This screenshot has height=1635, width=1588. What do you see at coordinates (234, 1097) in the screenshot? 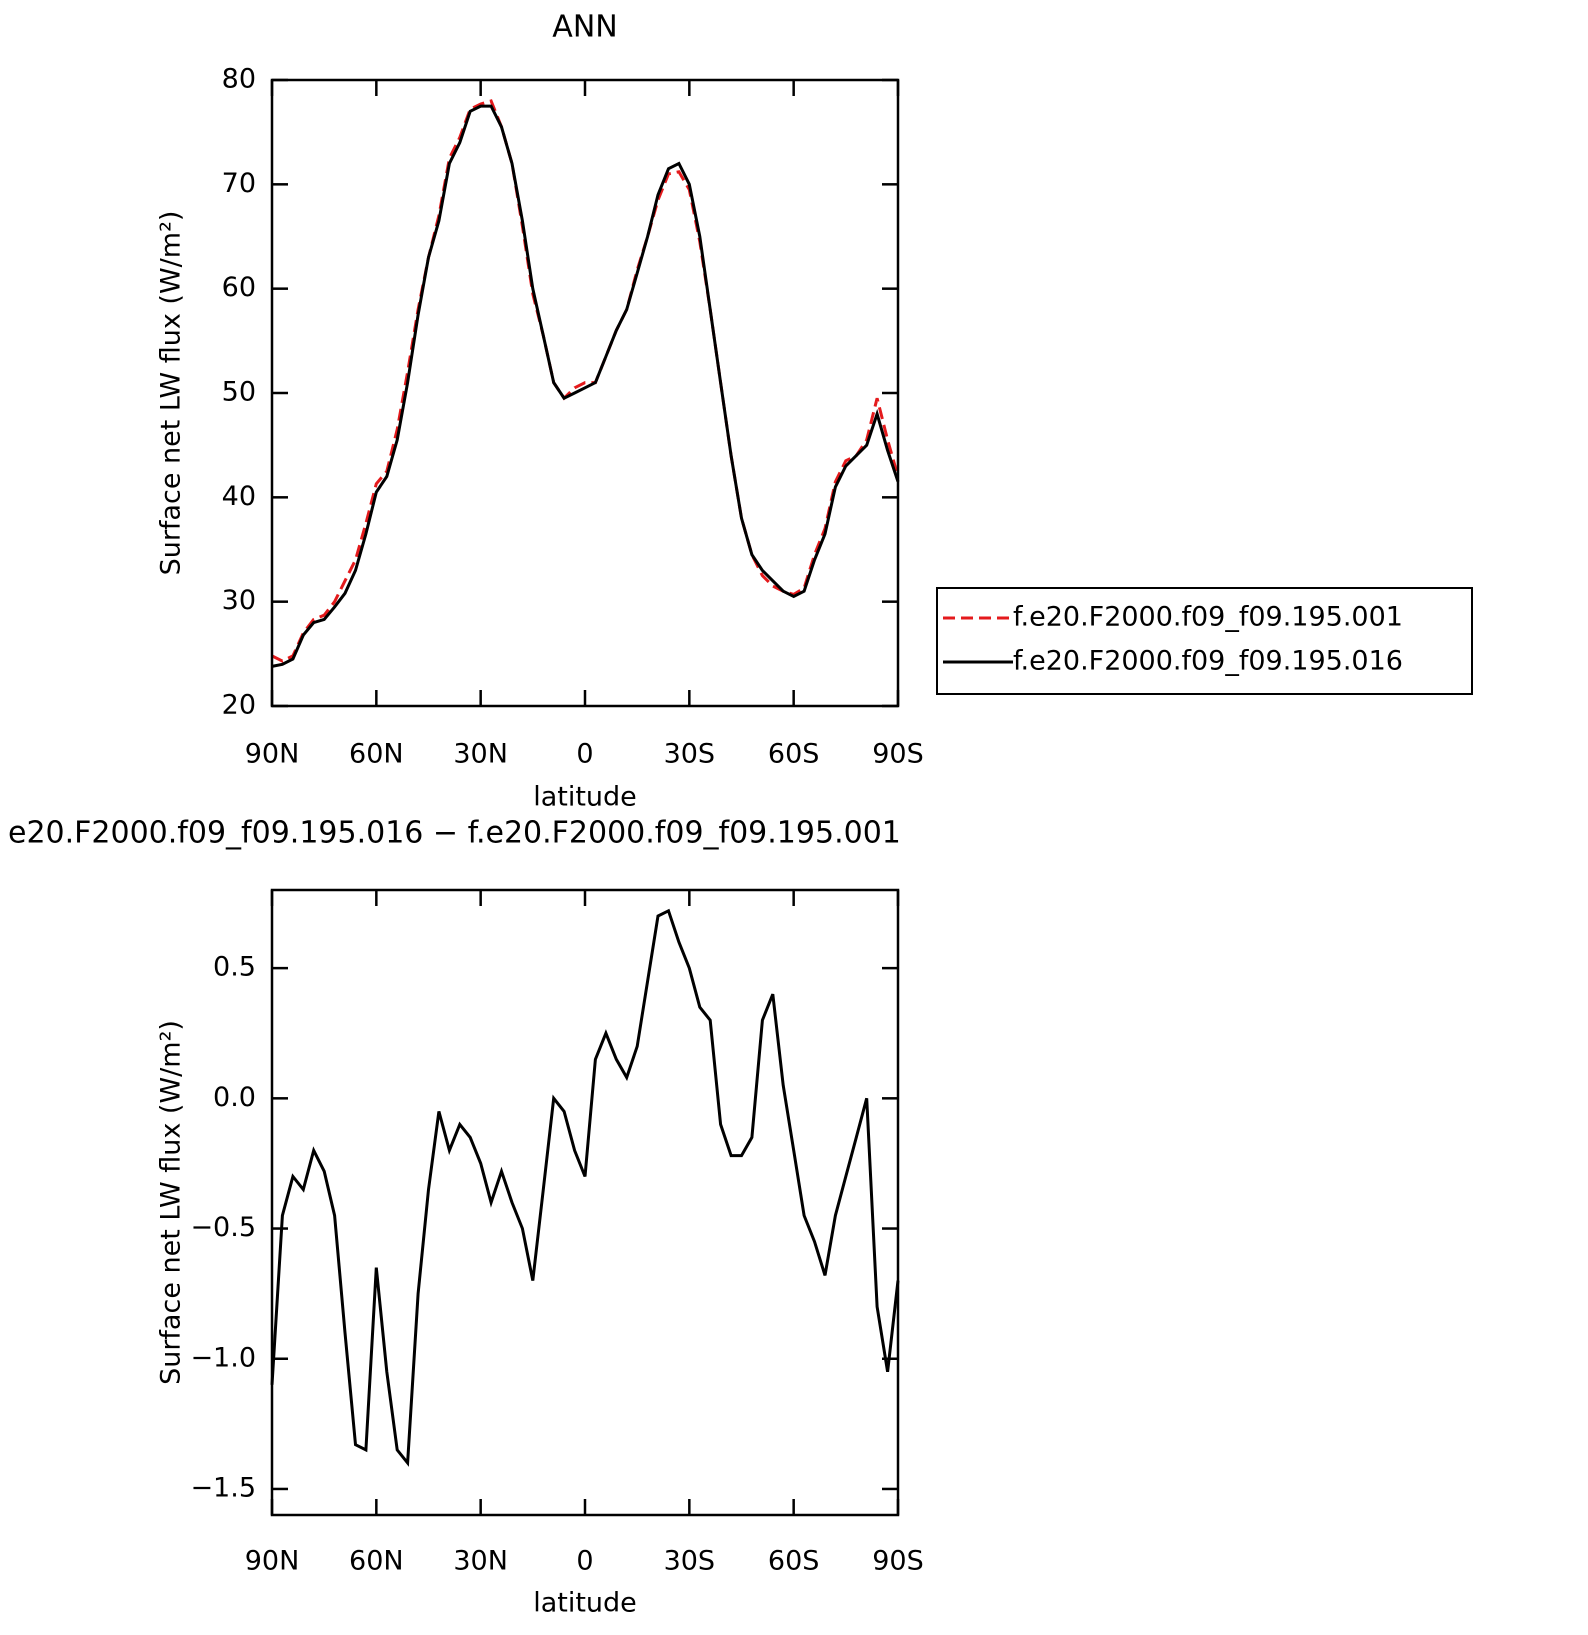
I see `y-tick-label: 0.0` at bounding box center [234, 1097].